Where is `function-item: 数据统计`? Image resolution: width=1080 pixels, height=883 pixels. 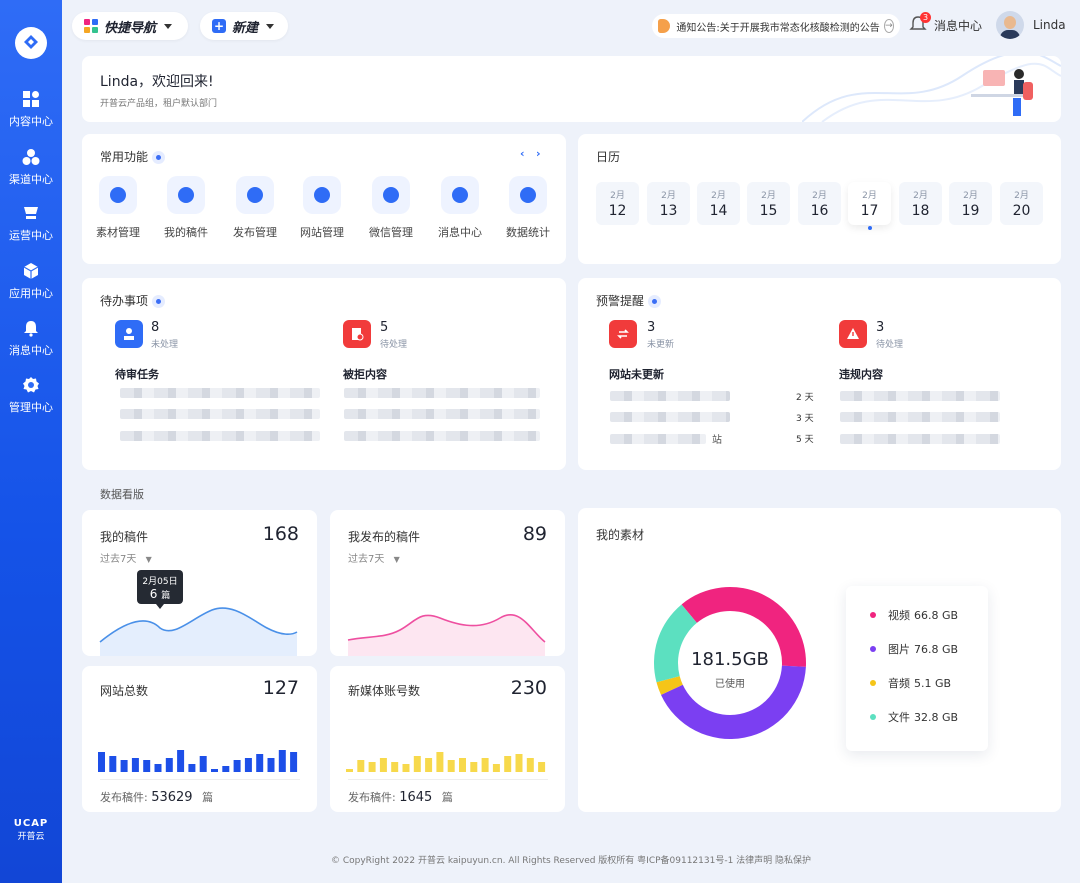 function-item: 数据统计 is located at coordinates (528, 208).